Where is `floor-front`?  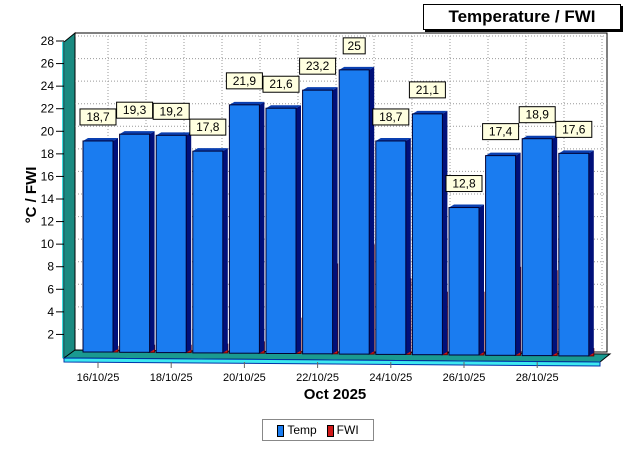
floor-front is located at coordinates (332, 362).